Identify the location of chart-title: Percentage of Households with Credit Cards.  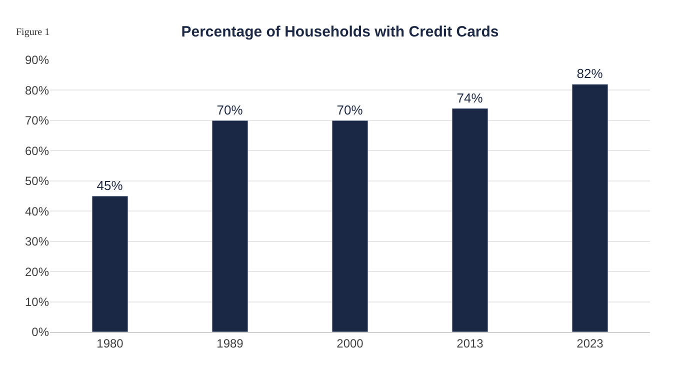
(340, 32).